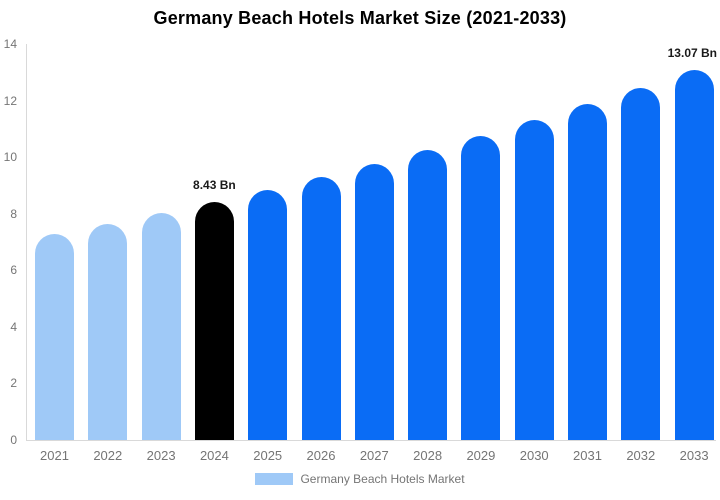 This screenshot has width=720, height=500. What do you see at coordinates (374, 301) in the screenshot?
I see `bar-2027` at bounding box center [374, 301].